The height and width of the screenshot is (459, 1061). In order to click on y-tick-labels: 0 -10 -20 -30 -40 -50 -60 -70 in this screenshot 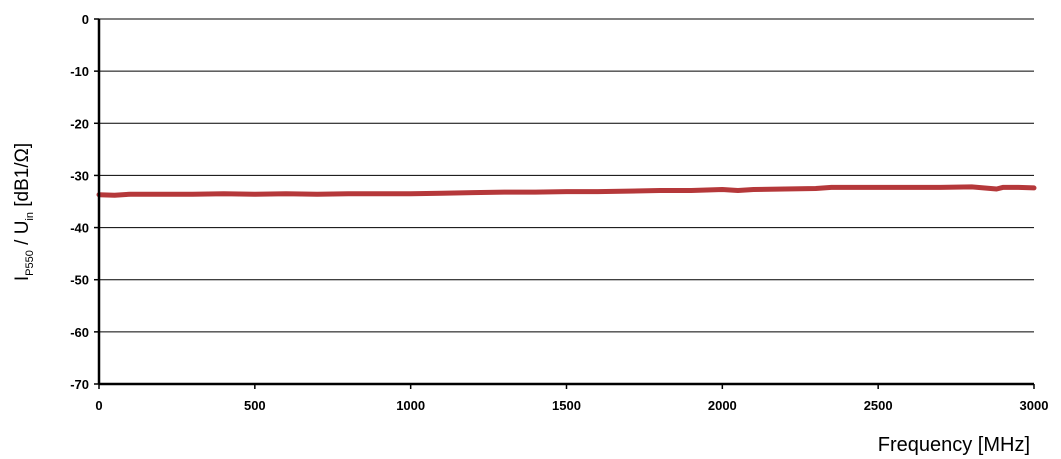, I will do `click(84, 202)`.